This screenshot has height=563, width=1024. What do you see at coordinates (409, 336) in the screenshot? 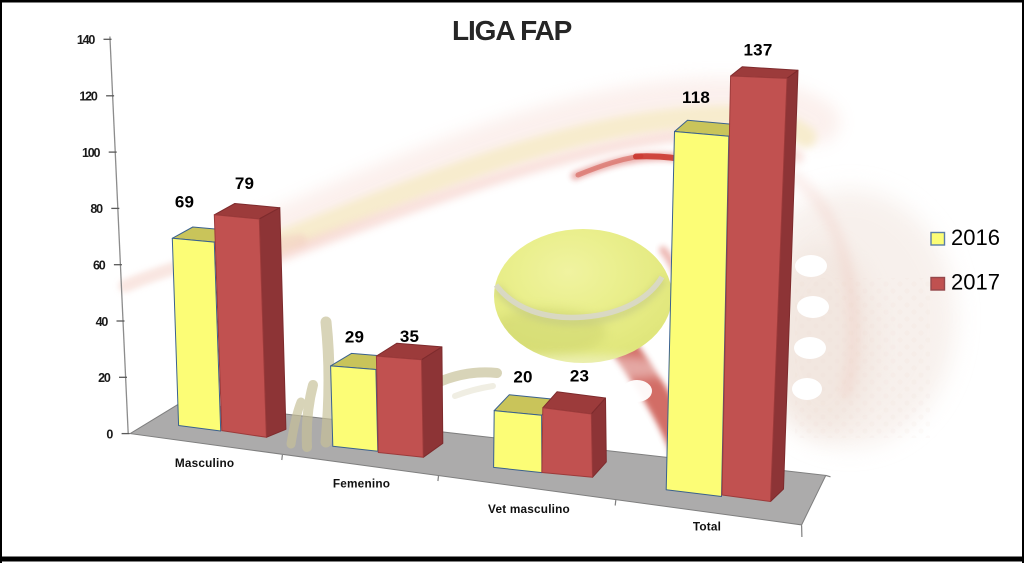
I see `svg-text: 35` at bounding box center [409, 336].